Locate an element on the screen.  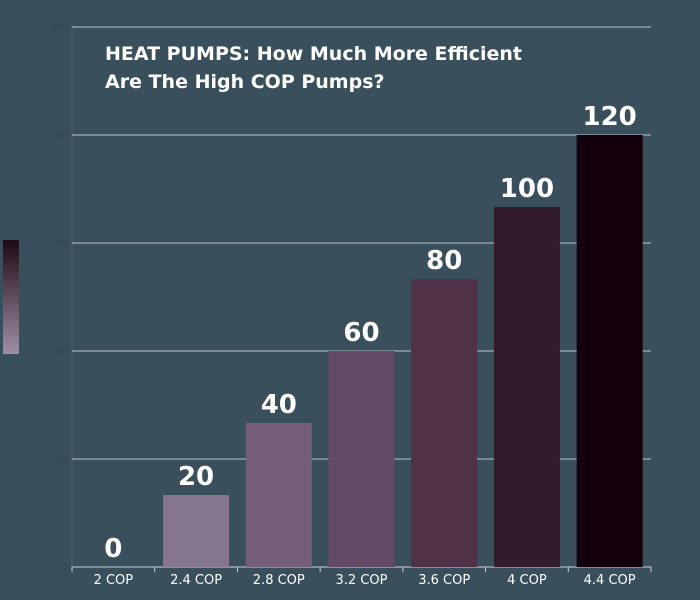
y-tick-label: 150 is located at coordinates (59, 28).